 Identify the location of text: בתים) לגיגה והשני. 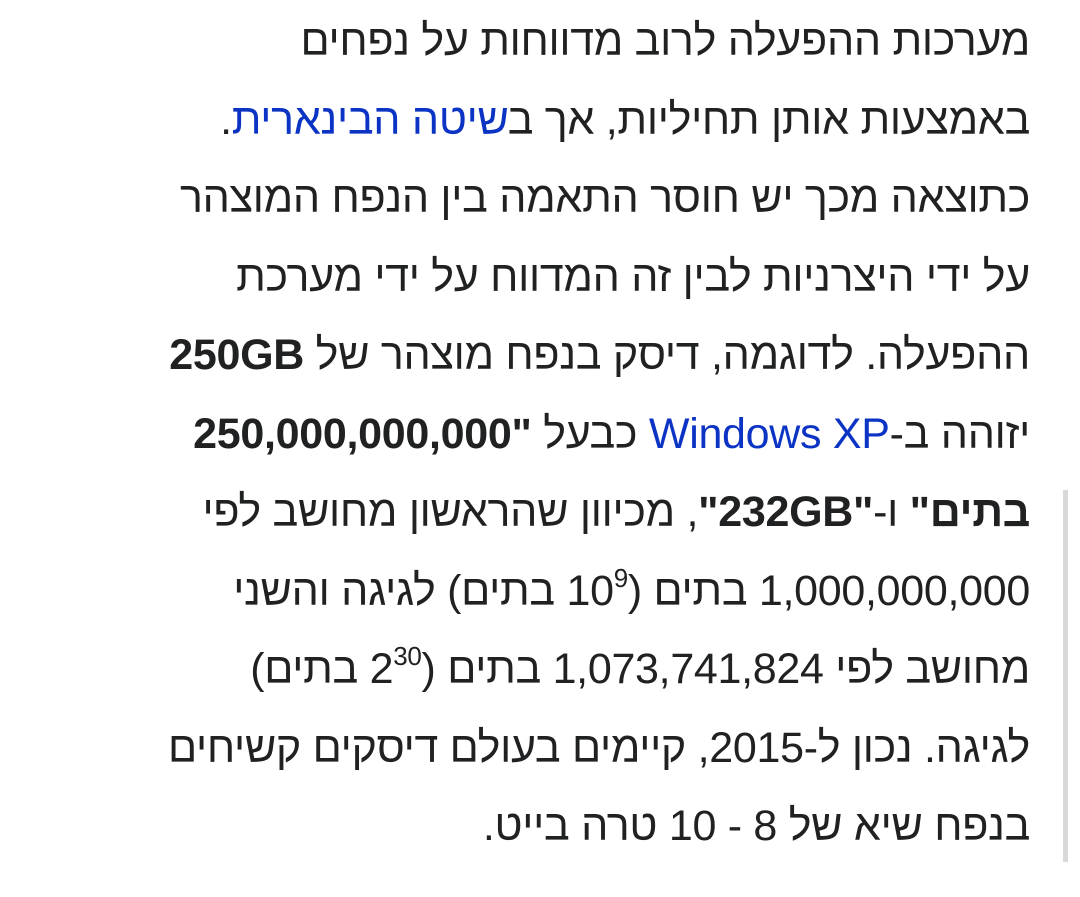
(400, 590).